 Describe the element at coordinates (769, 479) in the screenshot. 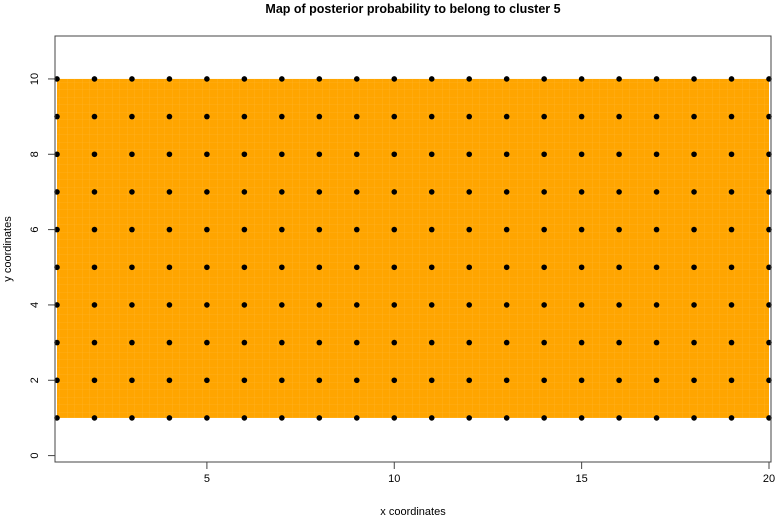

I see `x-tick-label: 20` at that location.